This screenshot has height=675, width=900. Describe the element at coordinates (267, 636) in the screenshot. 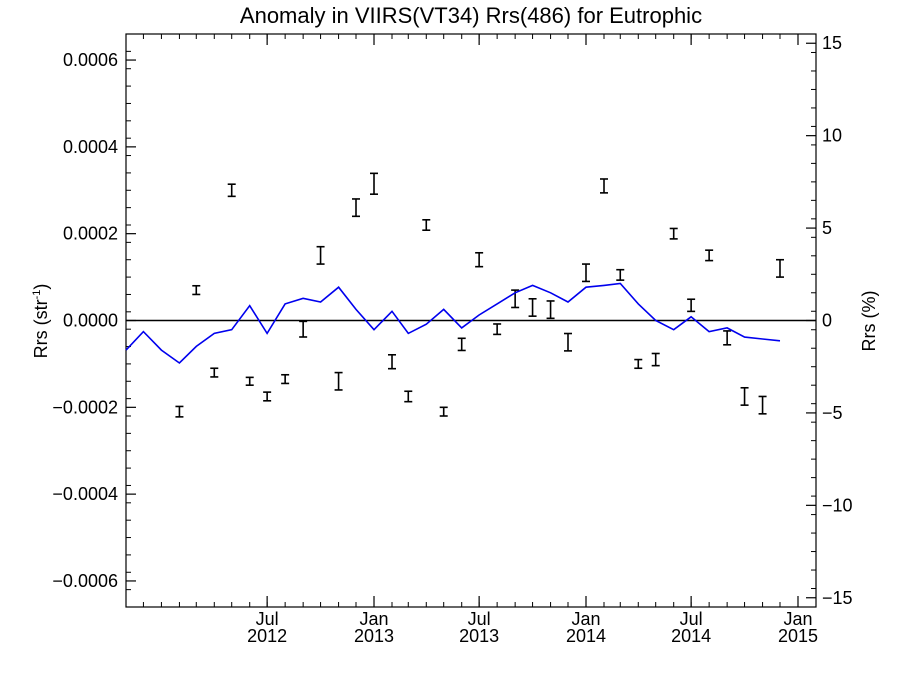

I see `x-tick-year: 2012` at that location.